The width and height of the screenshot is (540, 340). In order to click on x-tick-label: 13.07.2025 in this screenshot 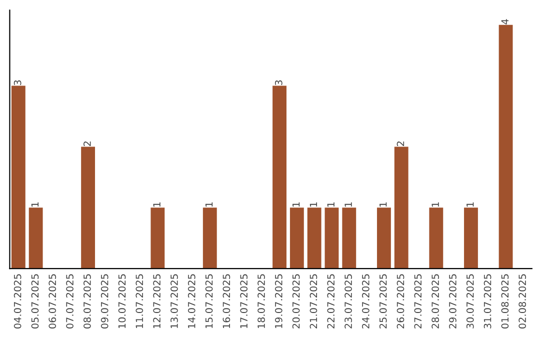, I will do `click(174, 301)`.